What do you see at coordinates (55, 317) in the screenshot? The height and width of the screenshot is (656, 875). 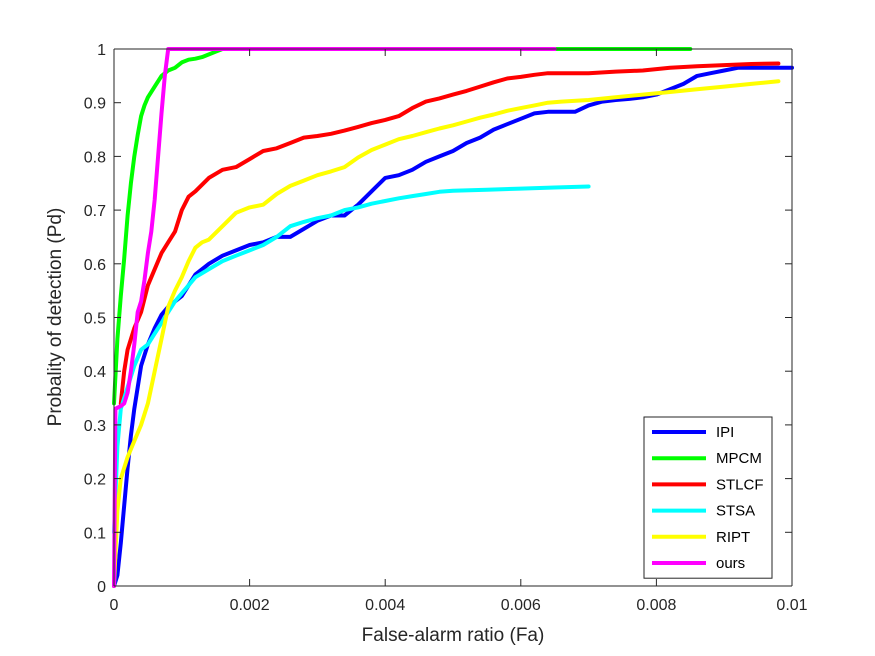 I see `y-axis-title: Probality of detection (Pd)` at bounding box center [55, 317].